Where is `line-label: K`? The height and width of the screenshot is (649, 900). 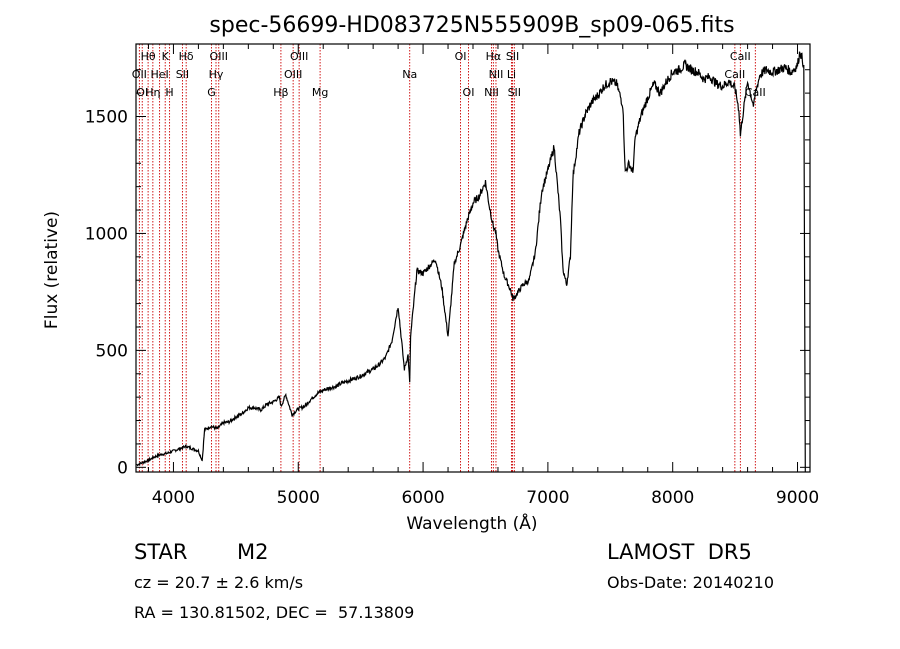
line-label: K is located at coordinates (166, 56).